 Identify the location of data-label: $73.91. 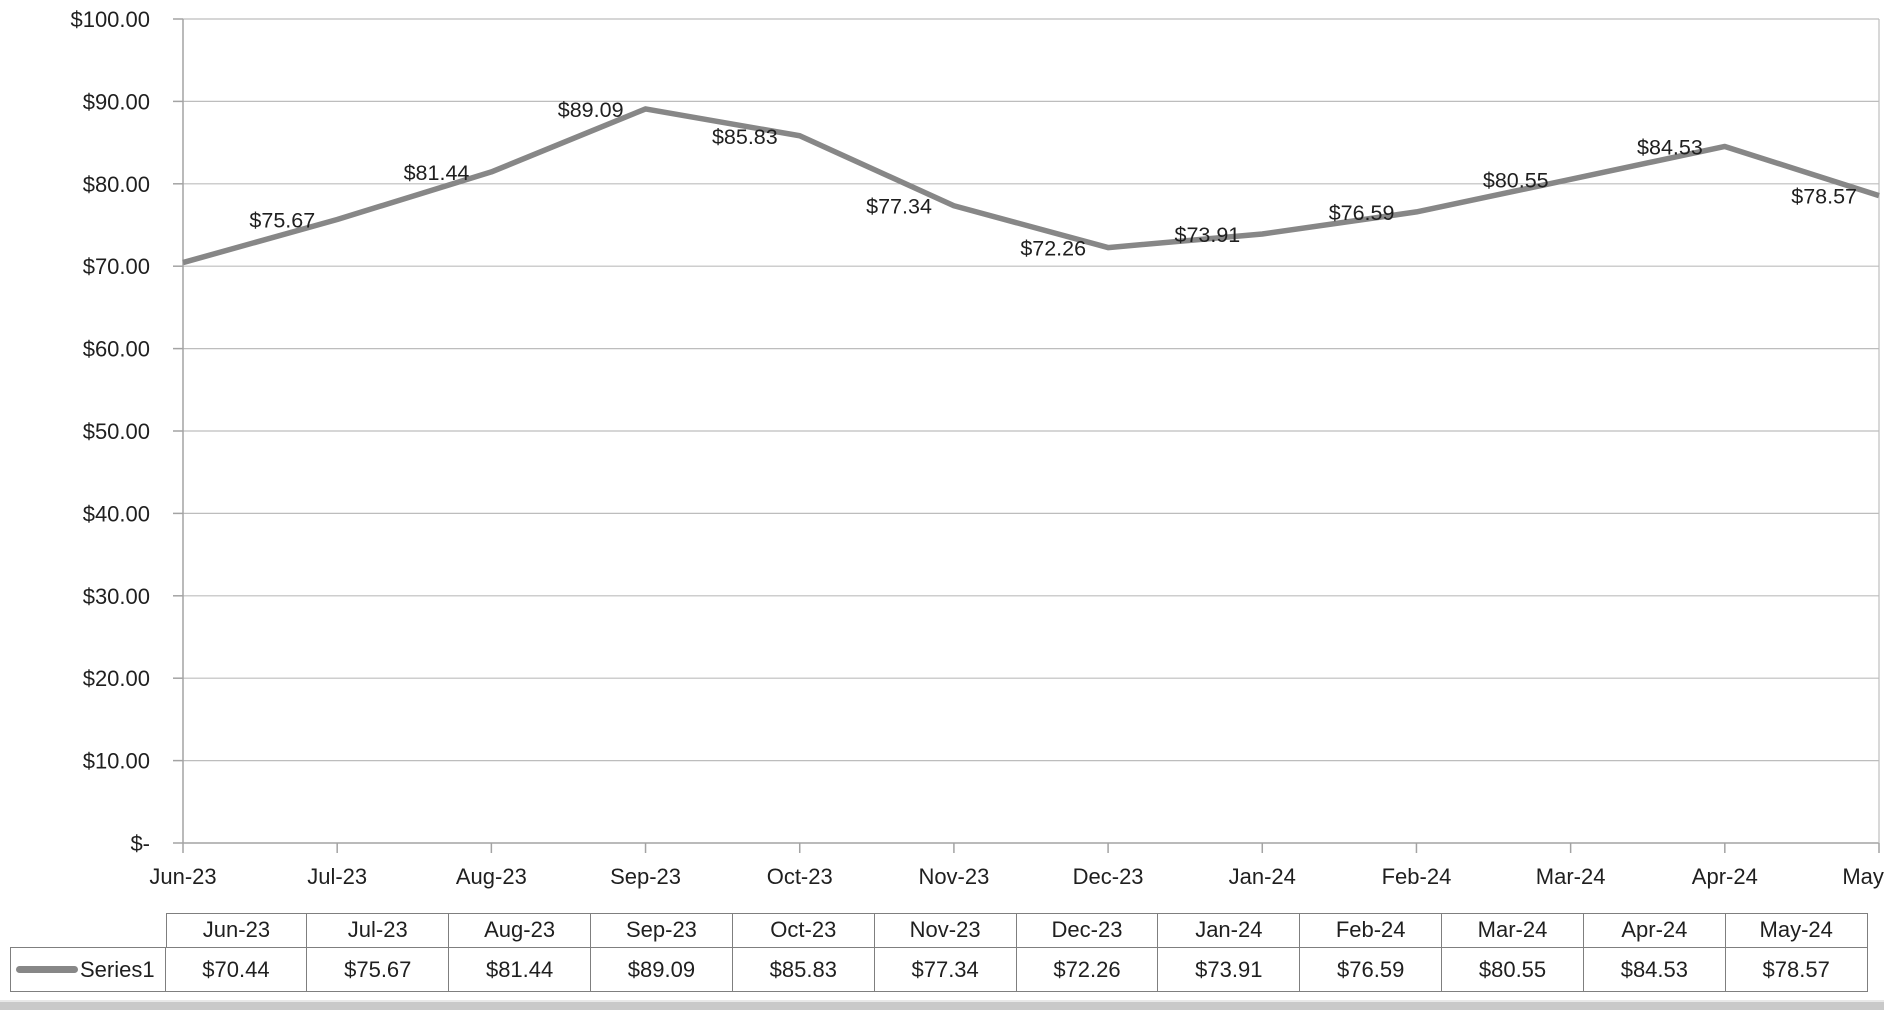
(1208, 235).